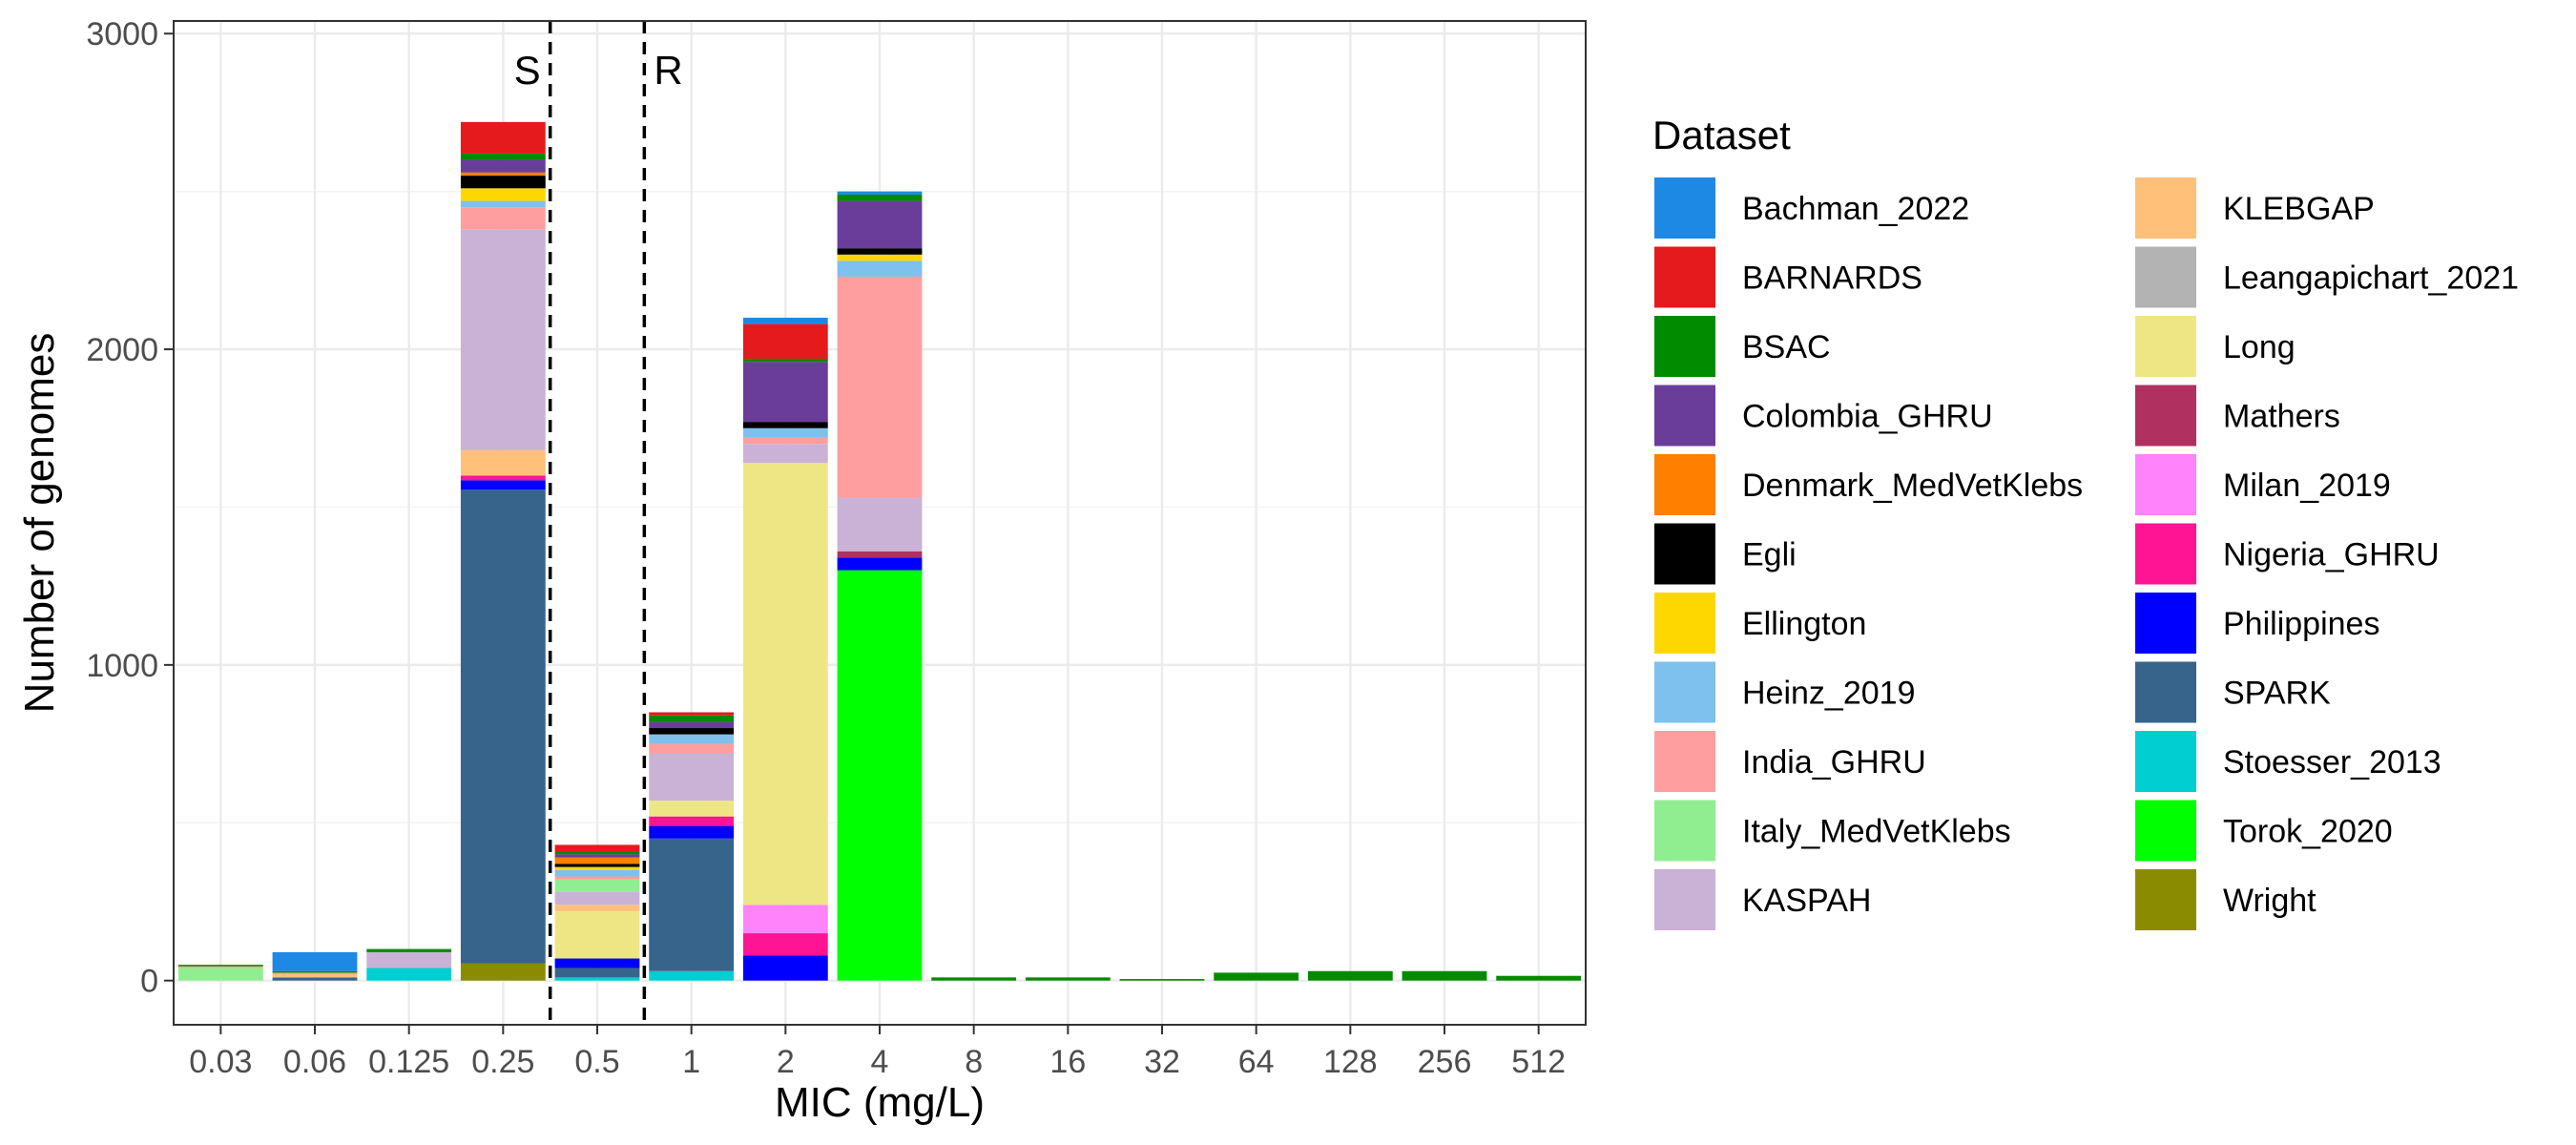  I want to click on bar-segment: BSAC: 20, so click(692, 719).